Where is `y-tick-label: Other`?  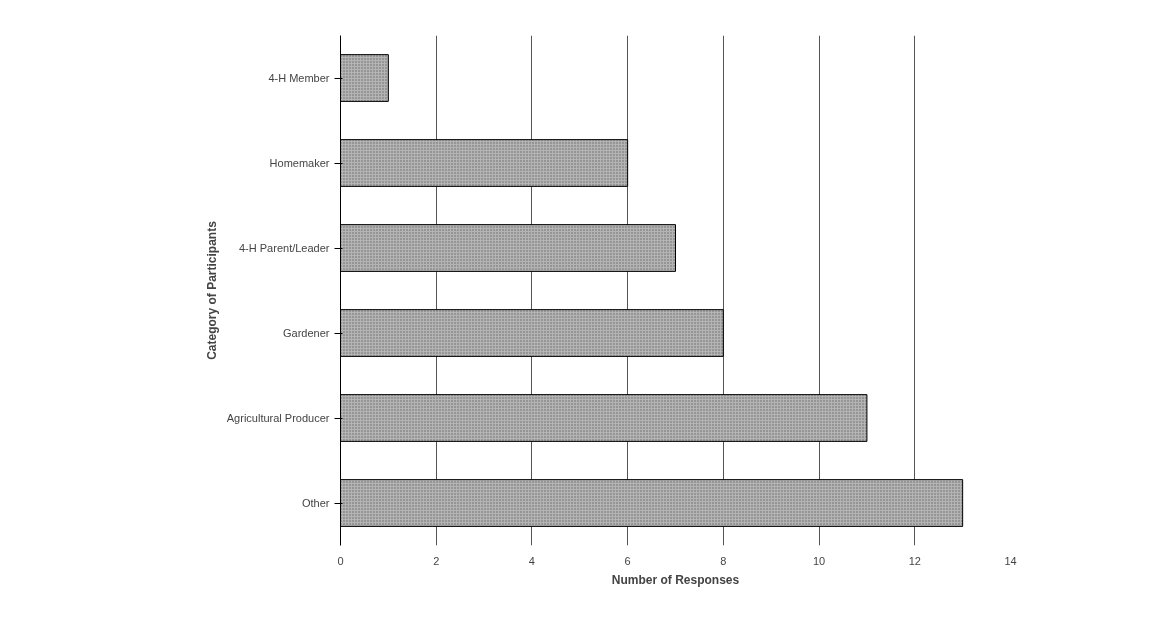 y-tick-label: Other is located at coordinates (315, 503).